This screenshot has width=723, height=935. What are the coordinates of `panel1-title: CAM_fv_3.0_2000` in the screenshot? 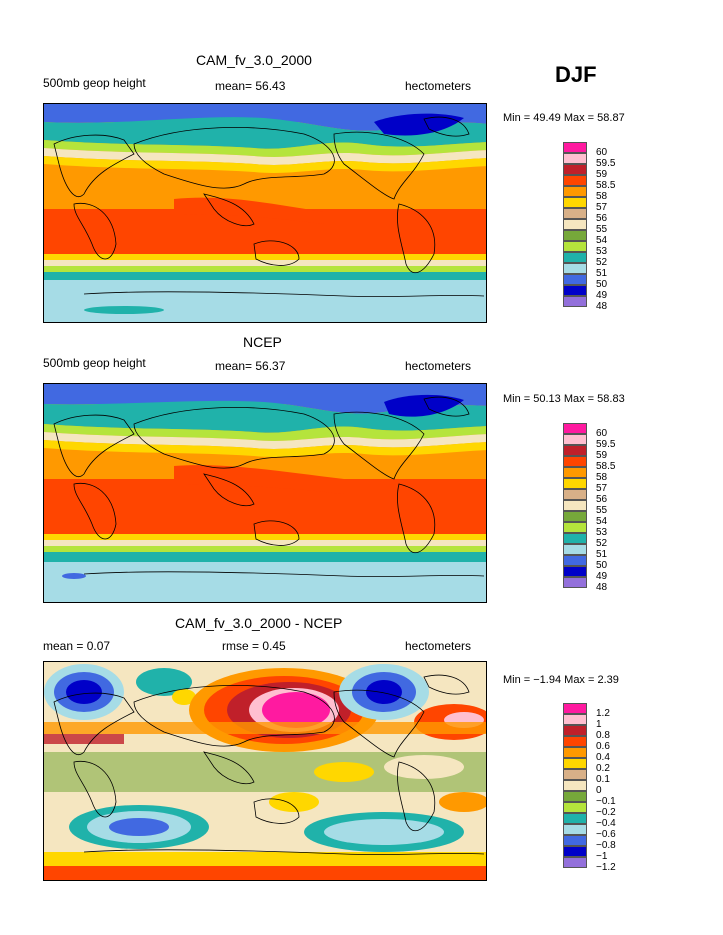 It's located at (254, 60).